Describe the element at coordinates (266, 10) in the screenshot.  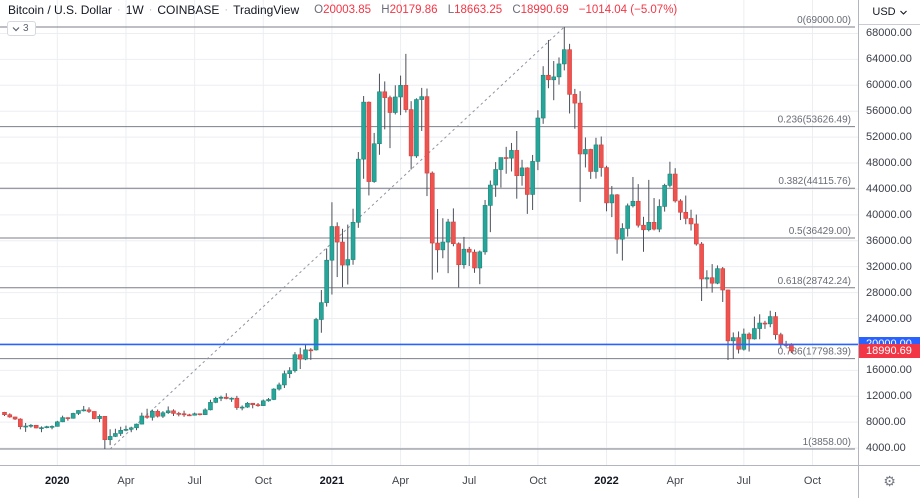
I see `tradingview-brand: TradingView` at that location.